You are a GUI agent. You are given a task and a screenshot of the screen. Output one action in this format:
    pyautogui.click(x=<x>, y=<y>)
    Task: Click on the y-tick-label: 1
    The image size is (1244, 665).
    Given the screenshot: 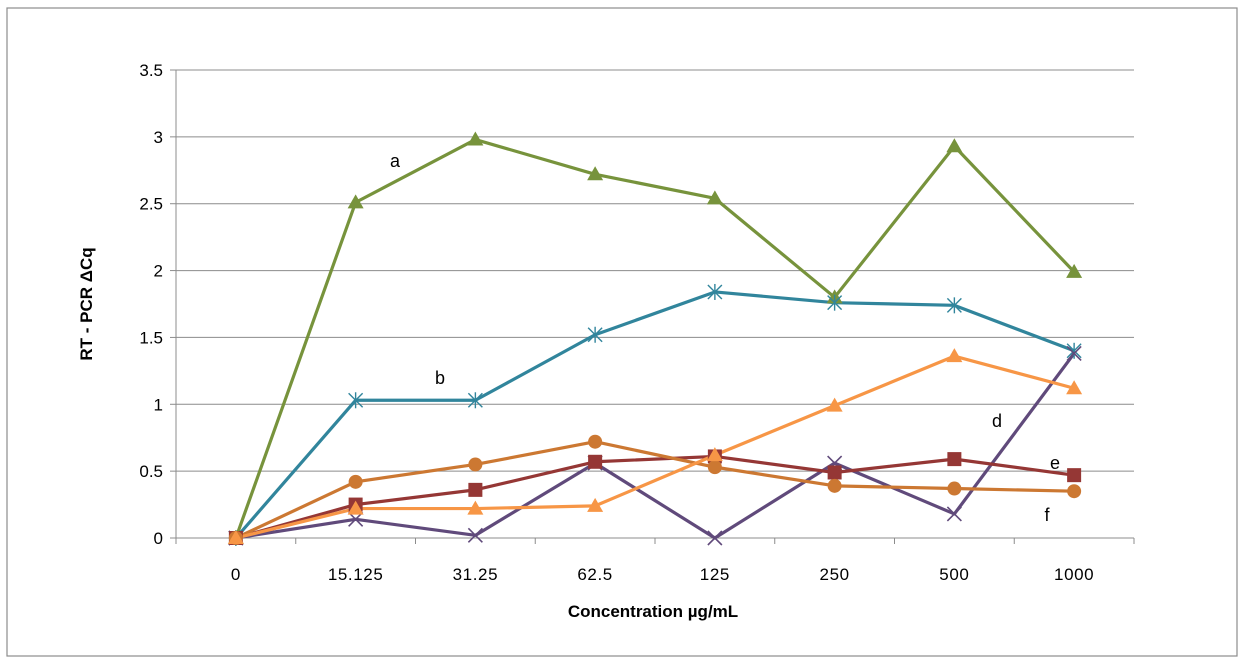 What is the action you would take?
    pyautogui.click(x=158, y=404)
    